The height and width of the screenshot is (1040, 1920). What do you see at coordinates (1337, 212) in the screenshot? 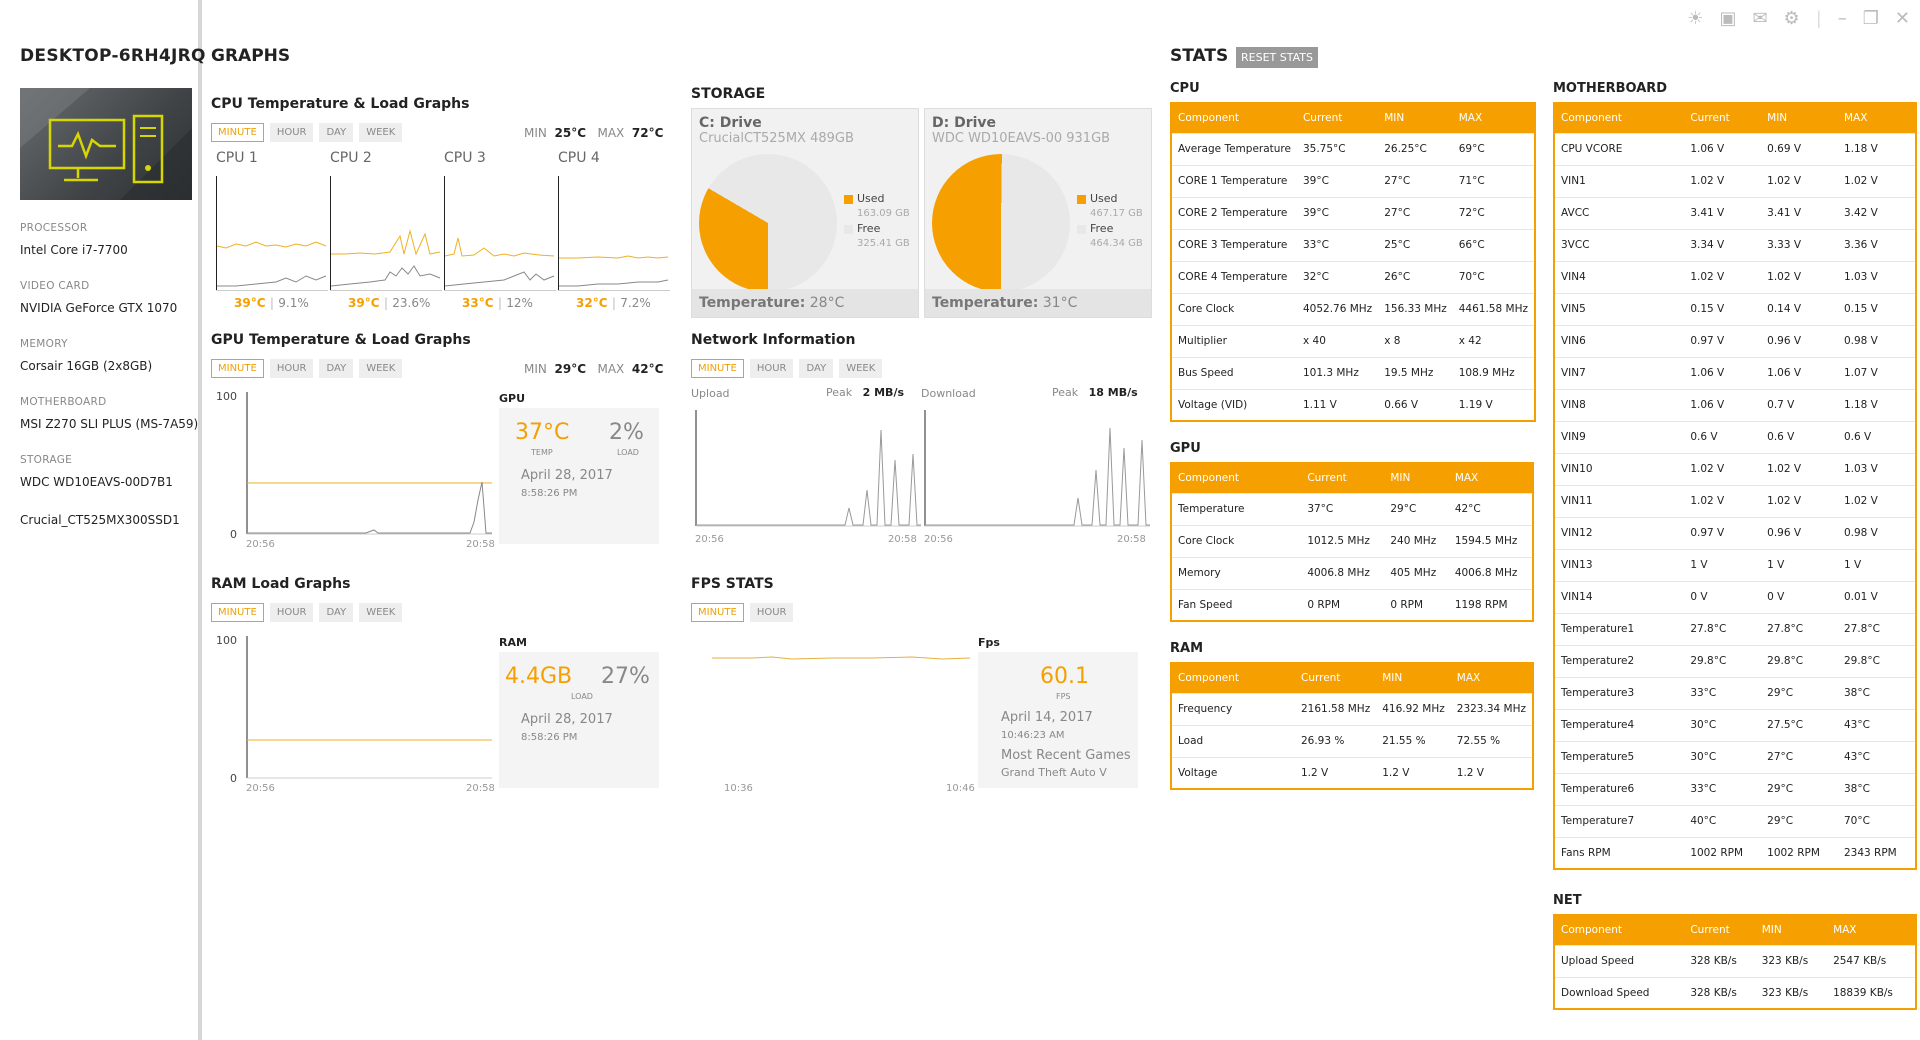
I see `table-cell: 39°C` at bounding box center [1337, 212].